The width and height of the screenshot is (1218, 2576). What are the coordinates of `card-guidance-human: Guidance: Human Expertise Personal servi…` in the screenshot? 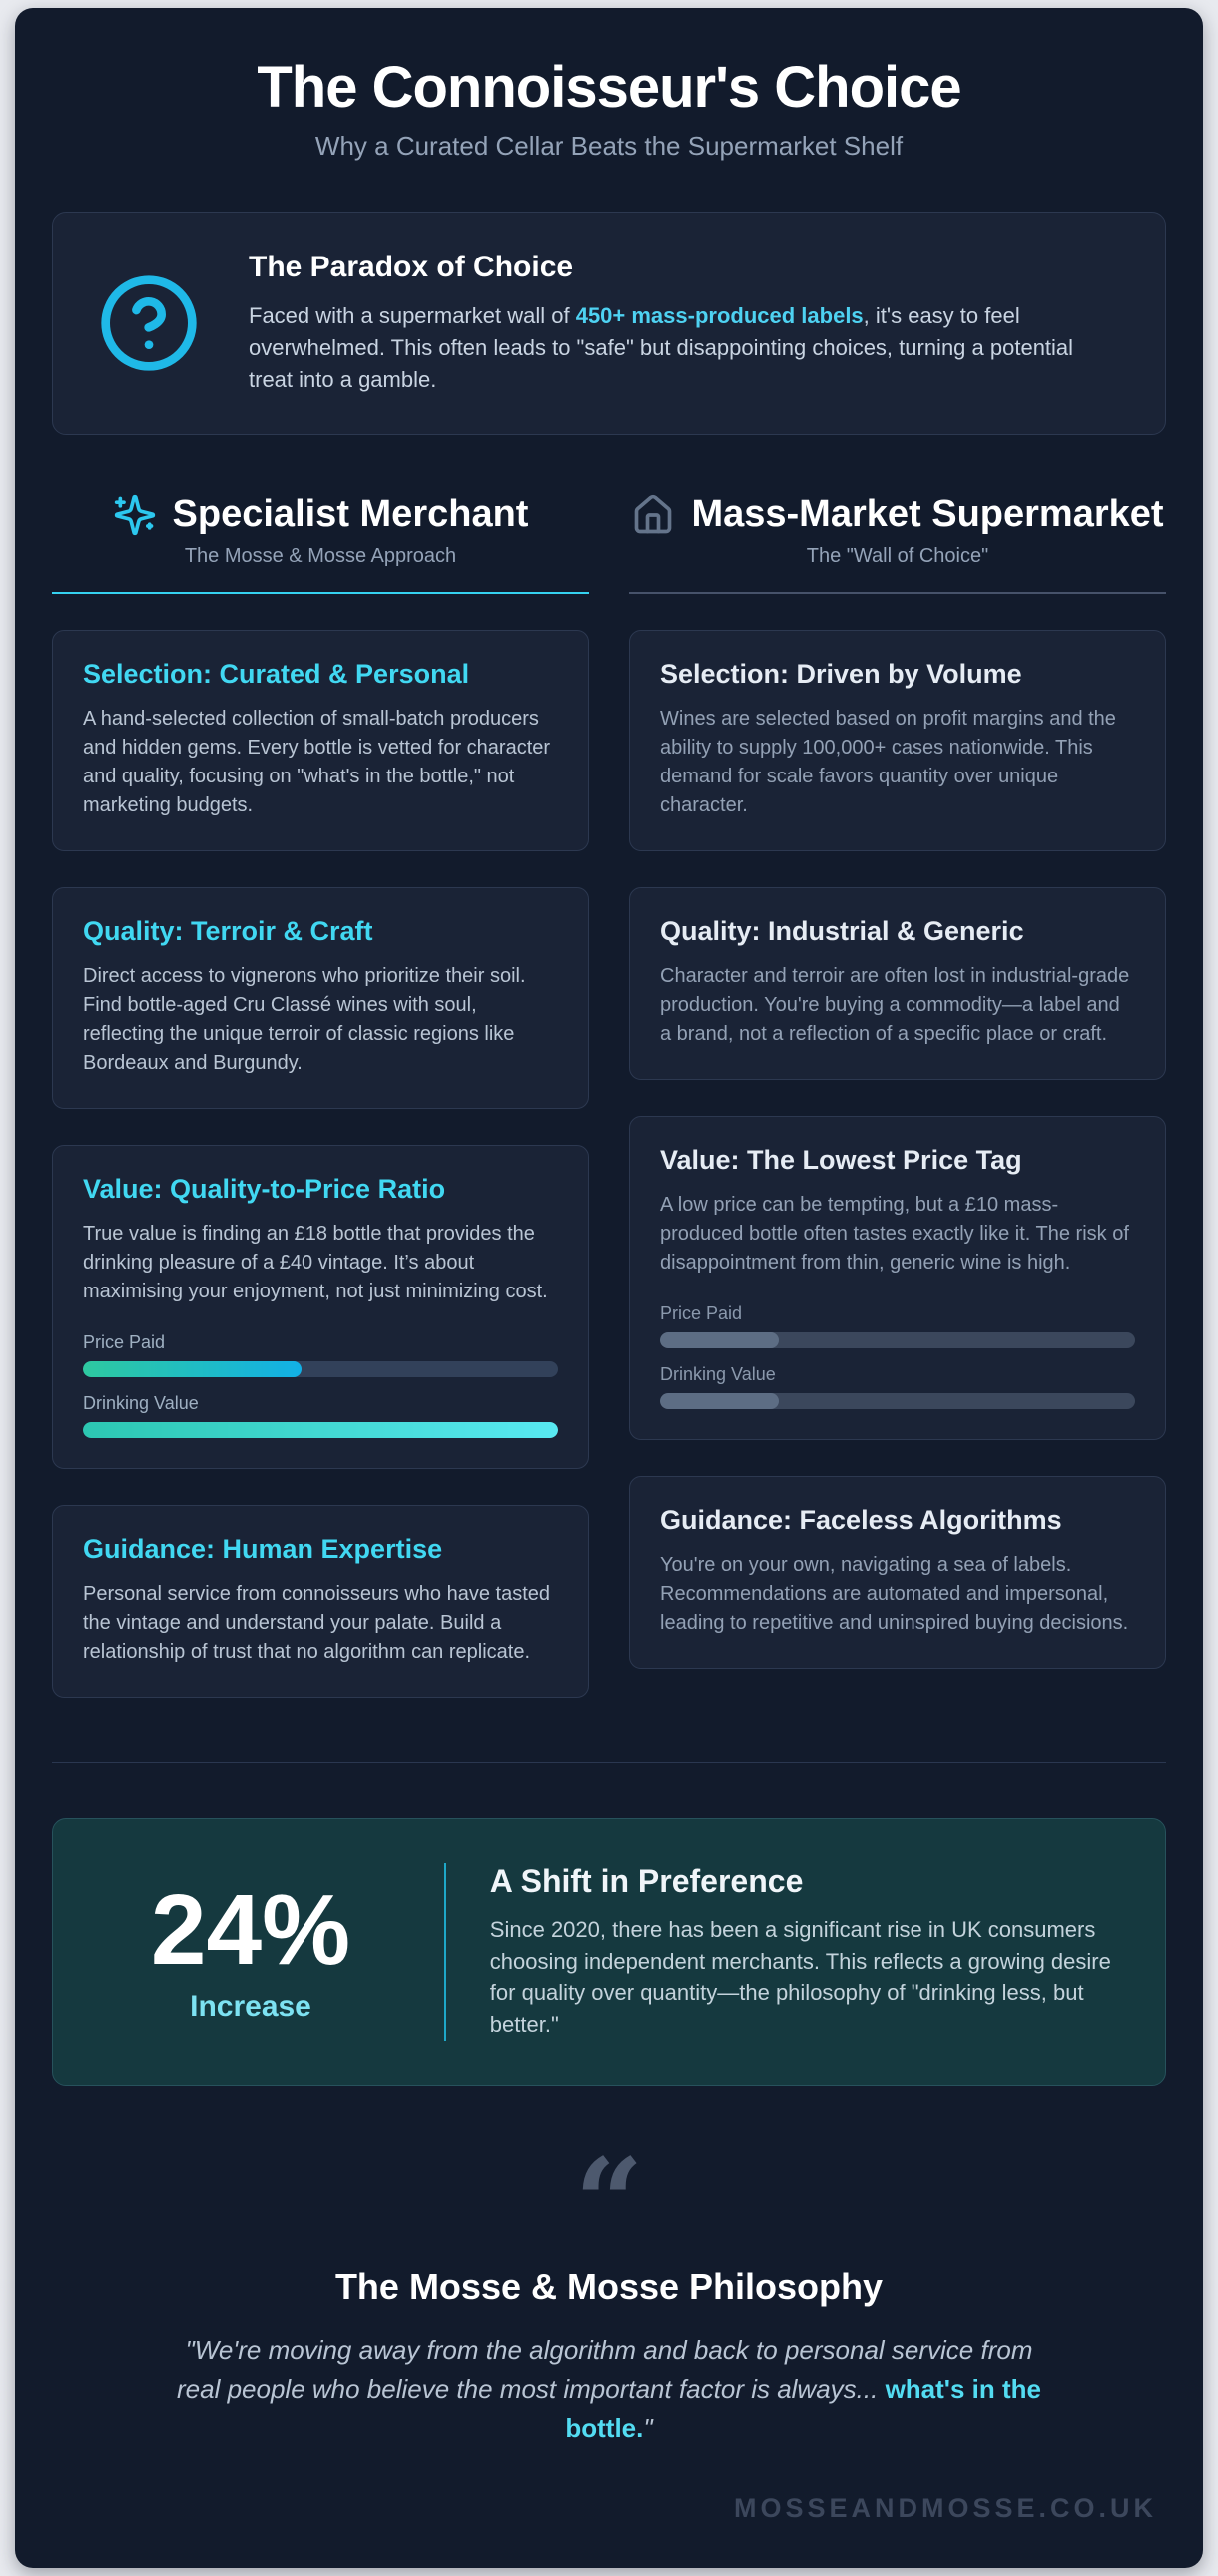 It's located at (320, 1601).